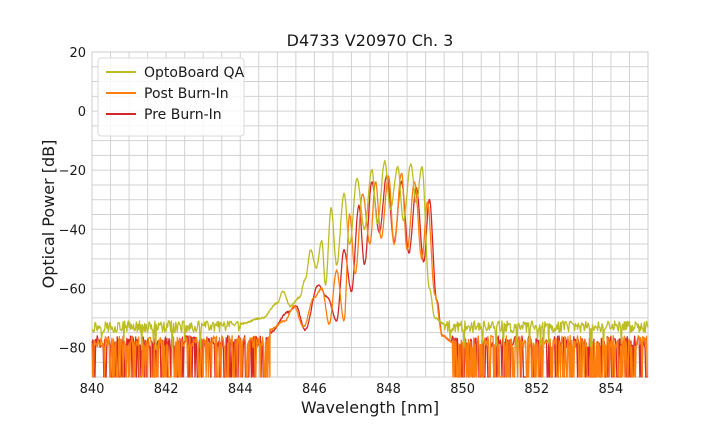 This screenshot has height=432, width=720. Describe the element at coordinates (72, 171) in the screenshot. I see `y-tick-label: −20` at that location.